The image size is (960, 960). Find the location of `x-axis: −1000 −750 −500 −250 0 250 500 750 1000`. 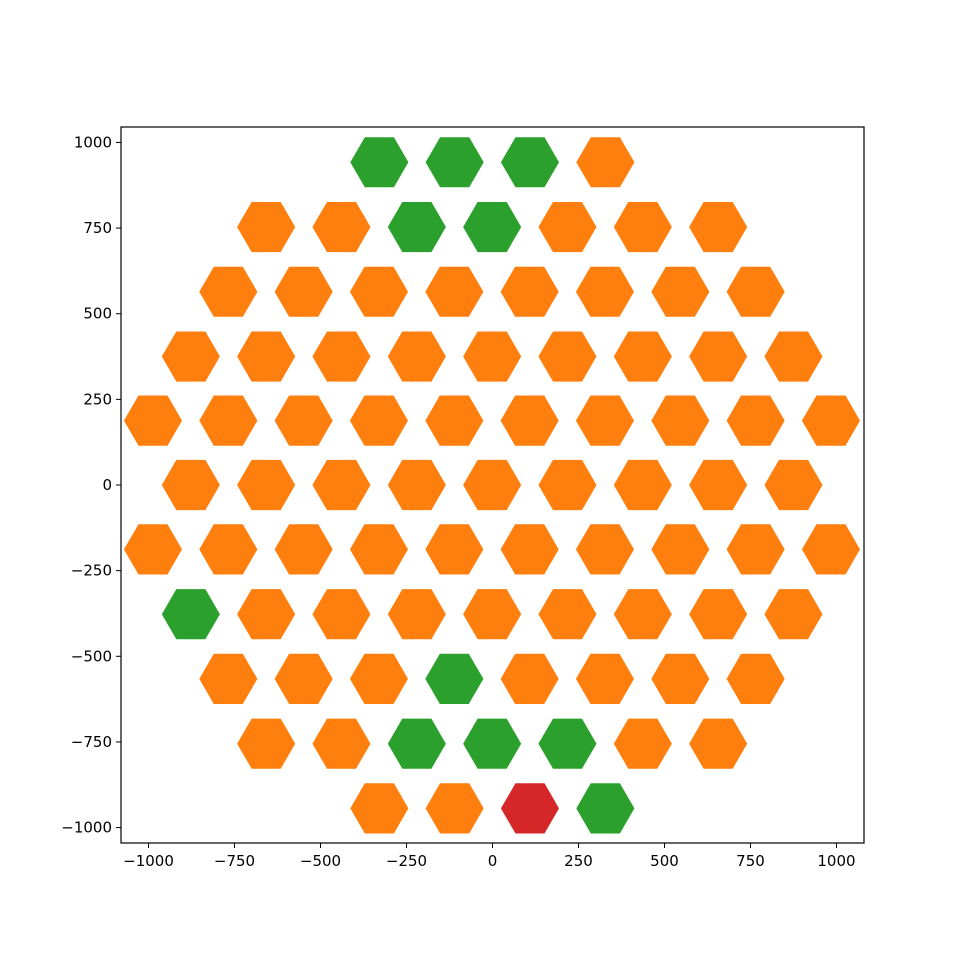

x-axis: −1000 −750 −500 −250 0 250 500 750 1000 is located at coordinates (489, 856).